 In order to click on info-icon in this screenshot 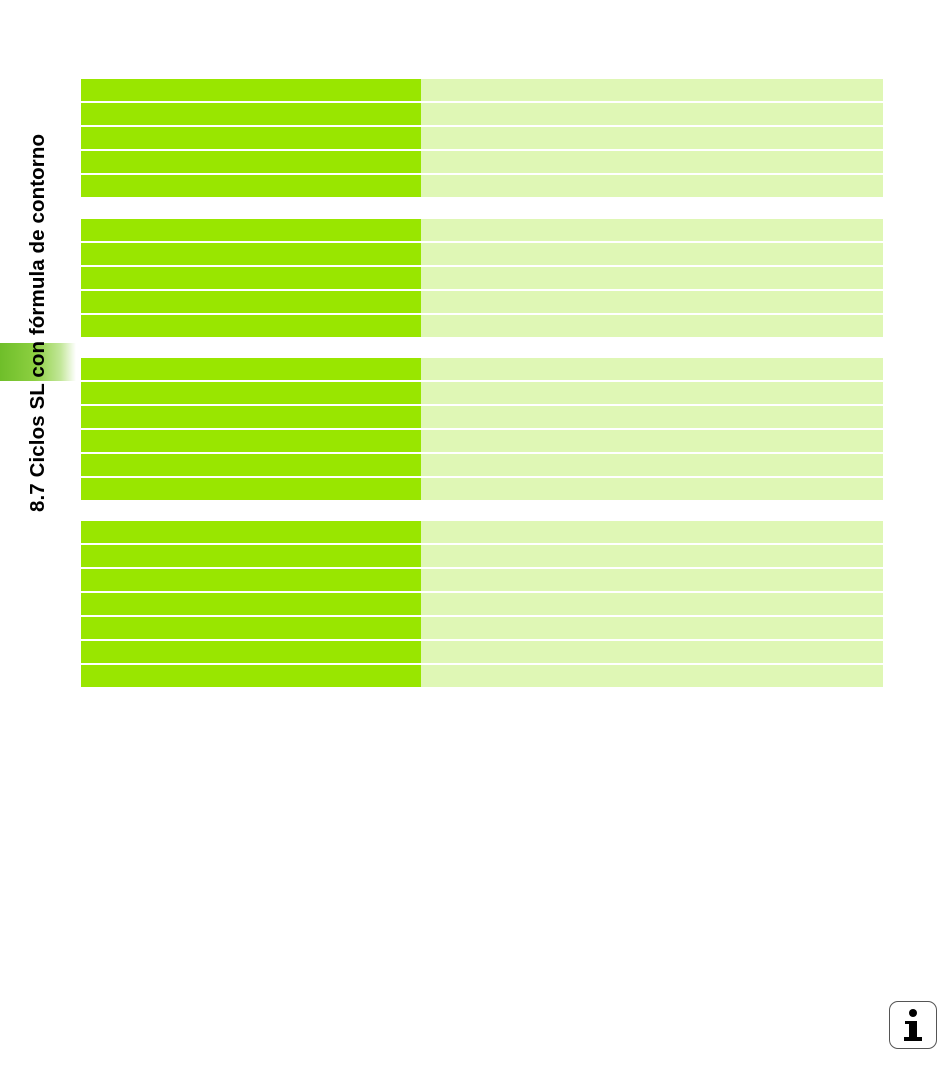, I will do `click(913, 1025)`.